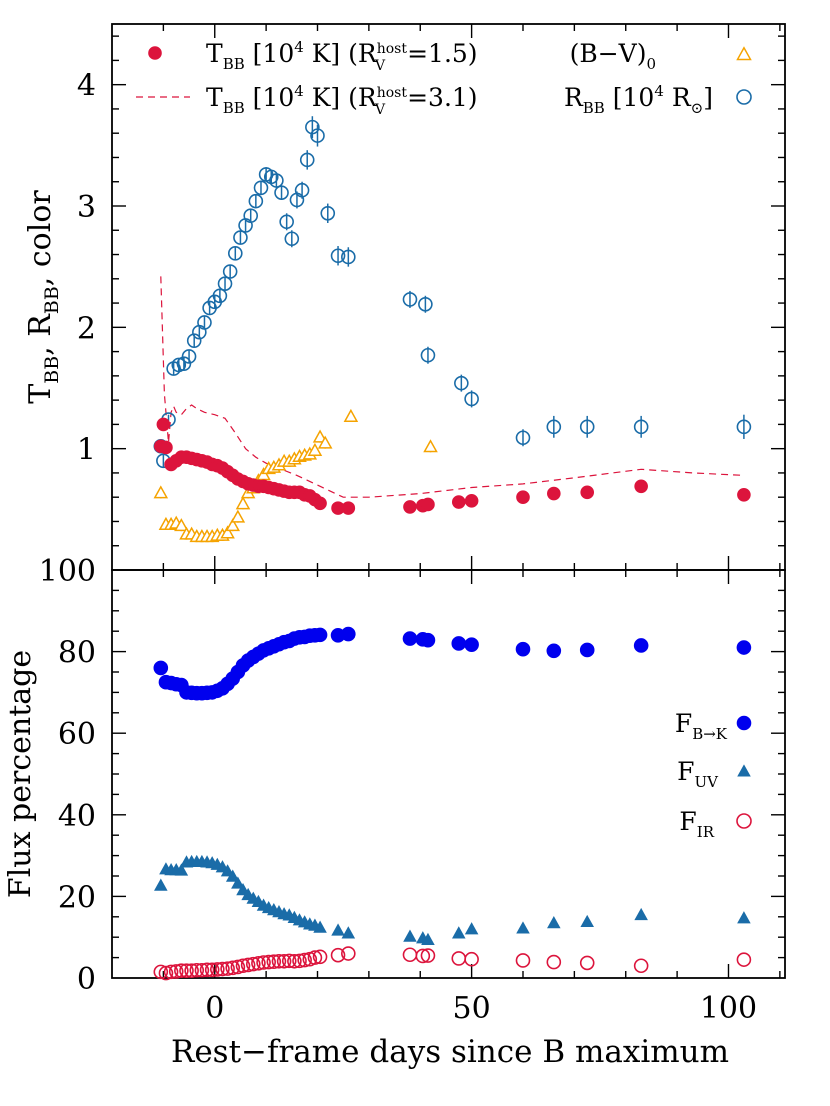 The height and width of the screenshot is (1106, 830). What do you see at coordinates (86, 207) in the screenshot?
I see `y-tick-label: 3` at bounding box center [86, 207].